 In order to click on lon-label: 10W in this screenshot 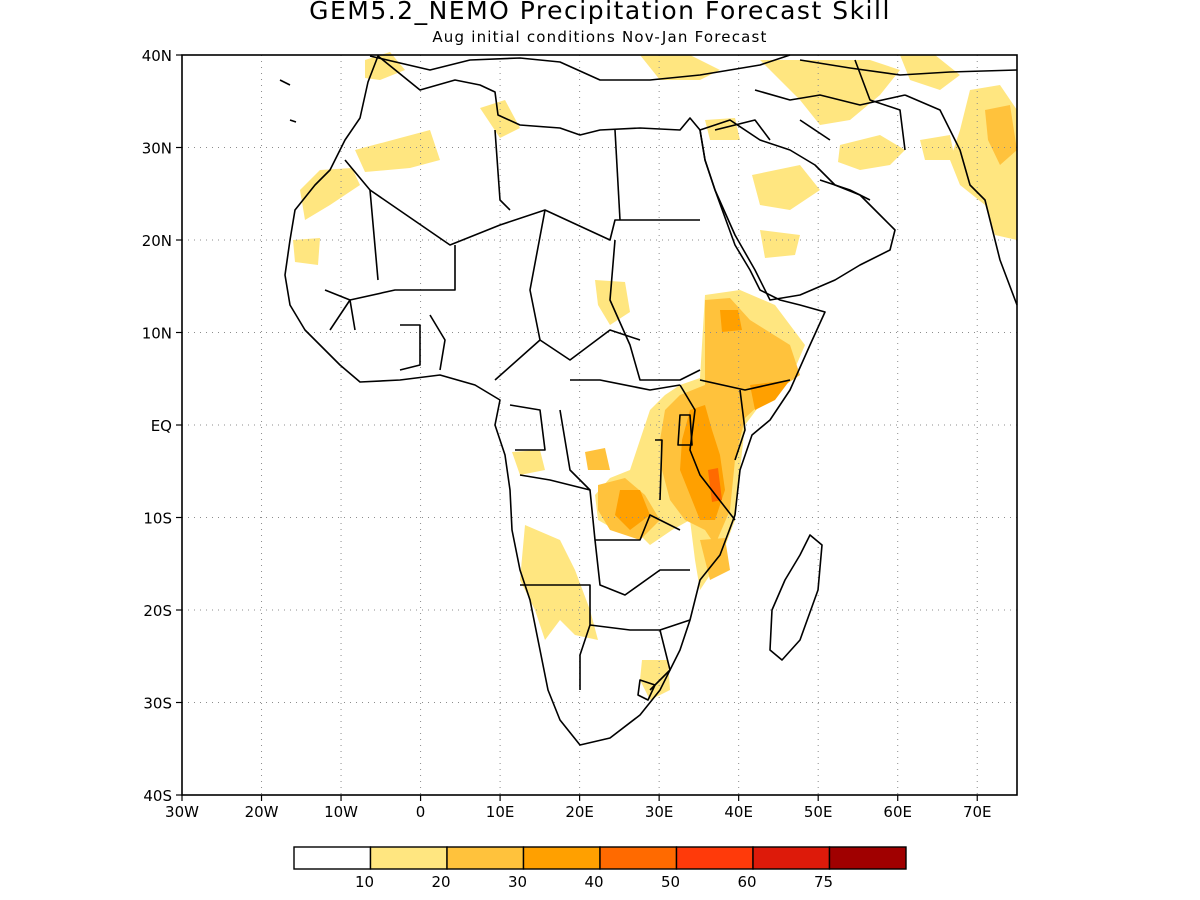, I will do `click(341, 812)`.